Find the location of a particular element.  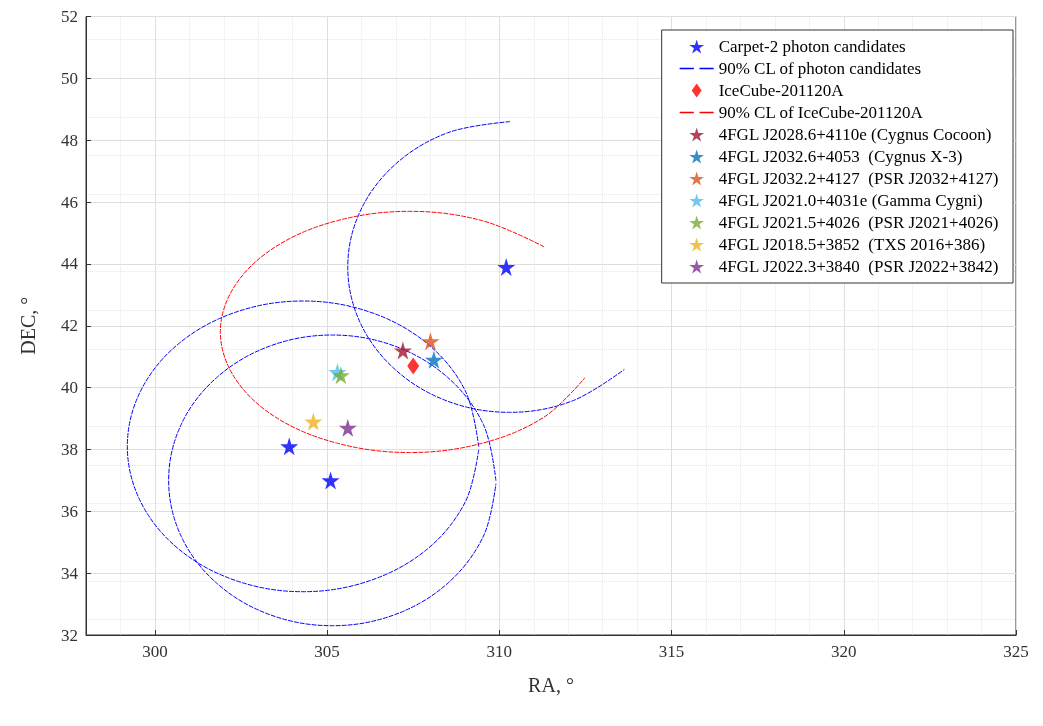

y-tick-label: 34 is located at coordinates (70, 573).